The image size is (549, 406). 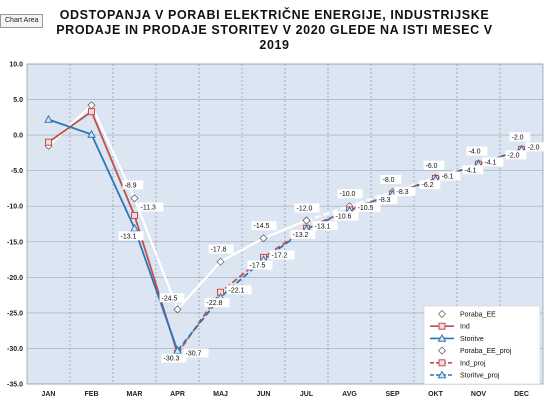 What do you see at coordinates (18, 100) in the screenshot?
I see `y-tick-label: 5.0` at bounding box center [18, 100].